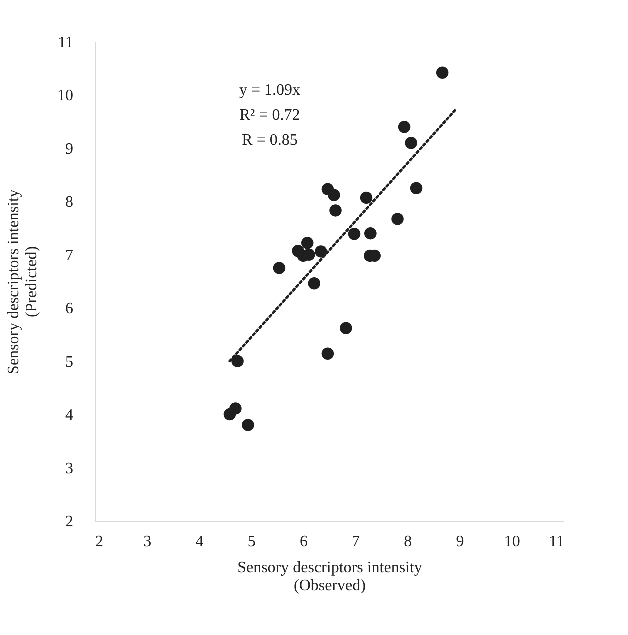 This screenshot has width=628, height=635. Describe the element at coordinates (70, 522) in the screenshot. I see `y-tick-label: 2` at that location.